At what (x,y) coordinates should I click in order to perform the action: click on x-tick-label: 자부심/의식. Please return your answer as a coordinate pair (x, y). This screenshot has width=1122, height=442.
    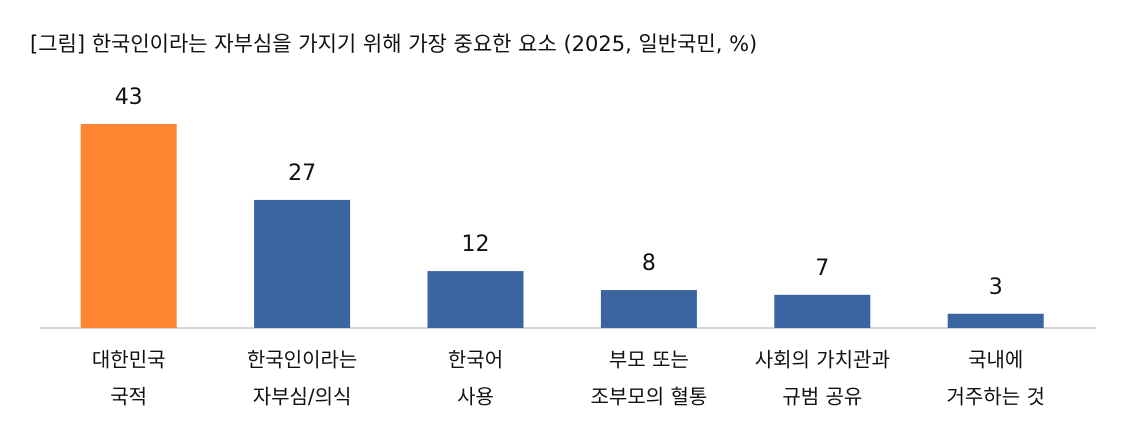
    Looking at the image, I should click on (302, 397).